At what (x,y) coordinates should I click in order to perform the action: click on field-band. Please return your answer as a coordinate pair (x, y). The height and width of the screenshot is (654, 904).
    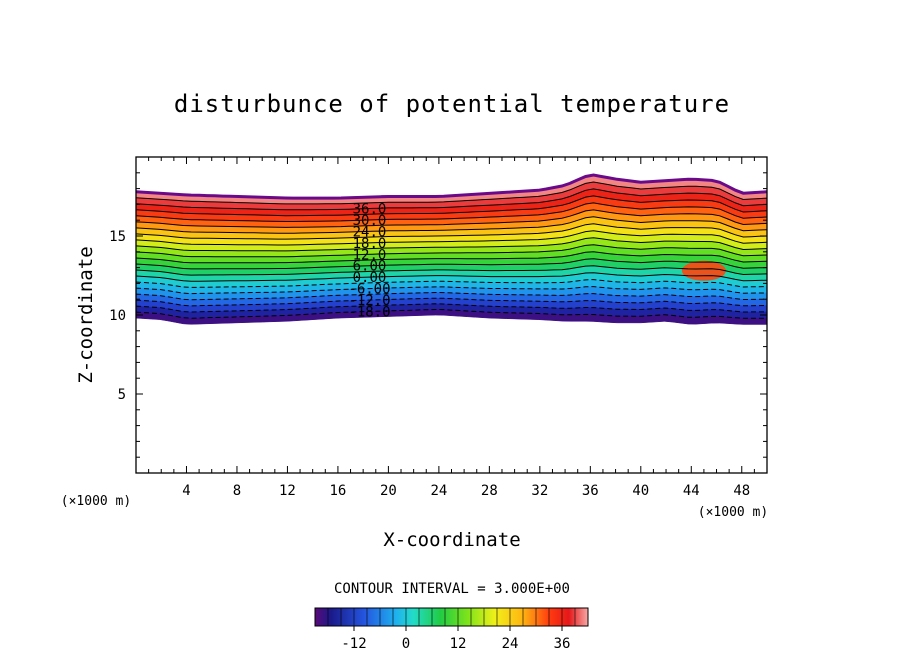
    Looking at the image, I should click on (451, 317).